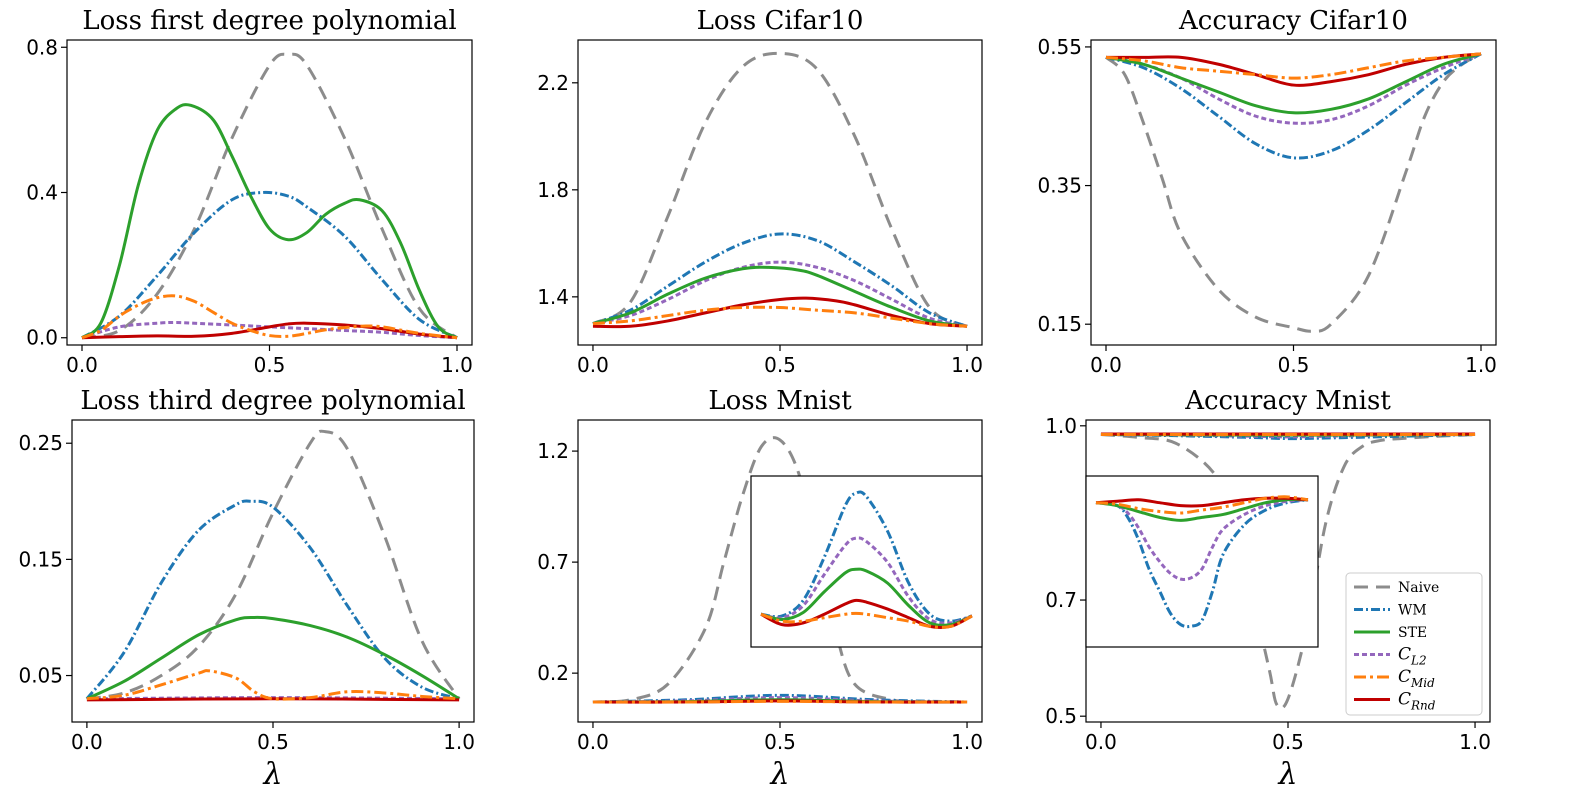  Describe the element at coordinates (1061, 716) in the screenshot. I see `y-tick-label: 0.5` at that location.